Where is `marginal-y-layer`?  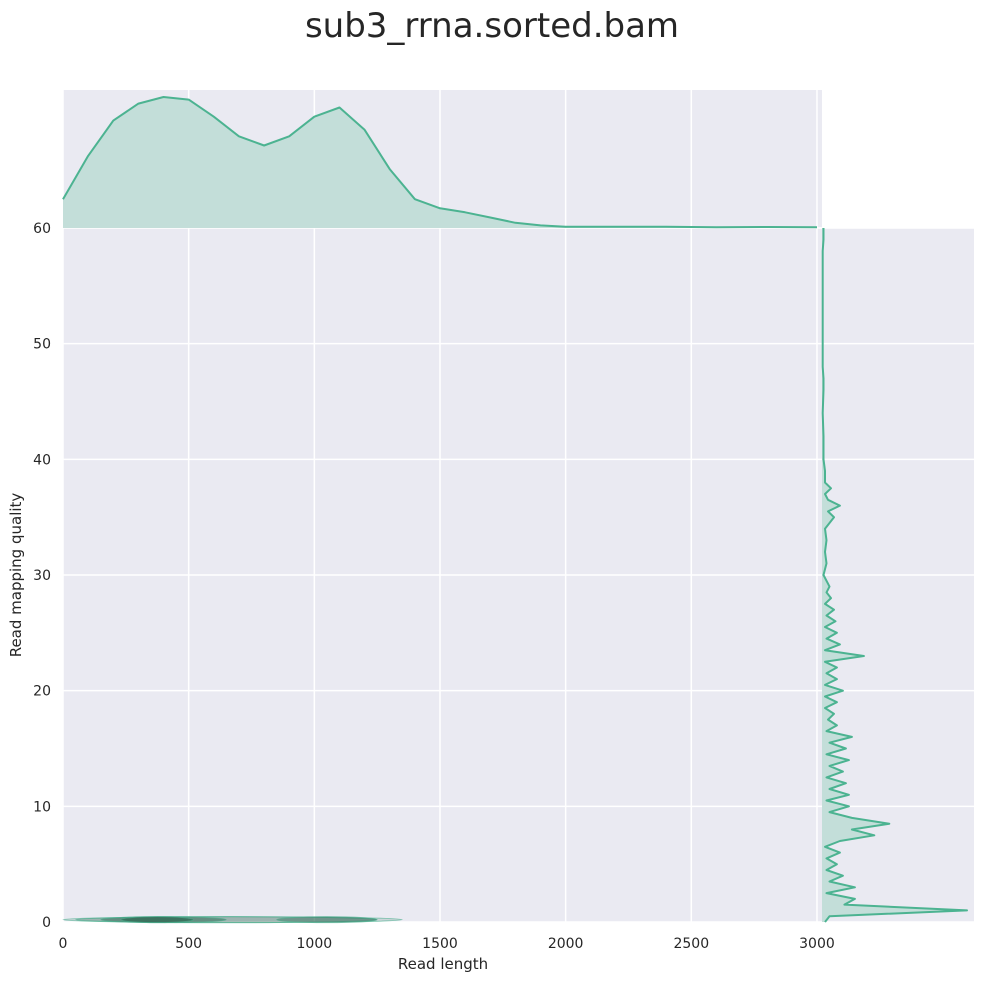 marginal-y-layer is located at coordinates (894, 575).